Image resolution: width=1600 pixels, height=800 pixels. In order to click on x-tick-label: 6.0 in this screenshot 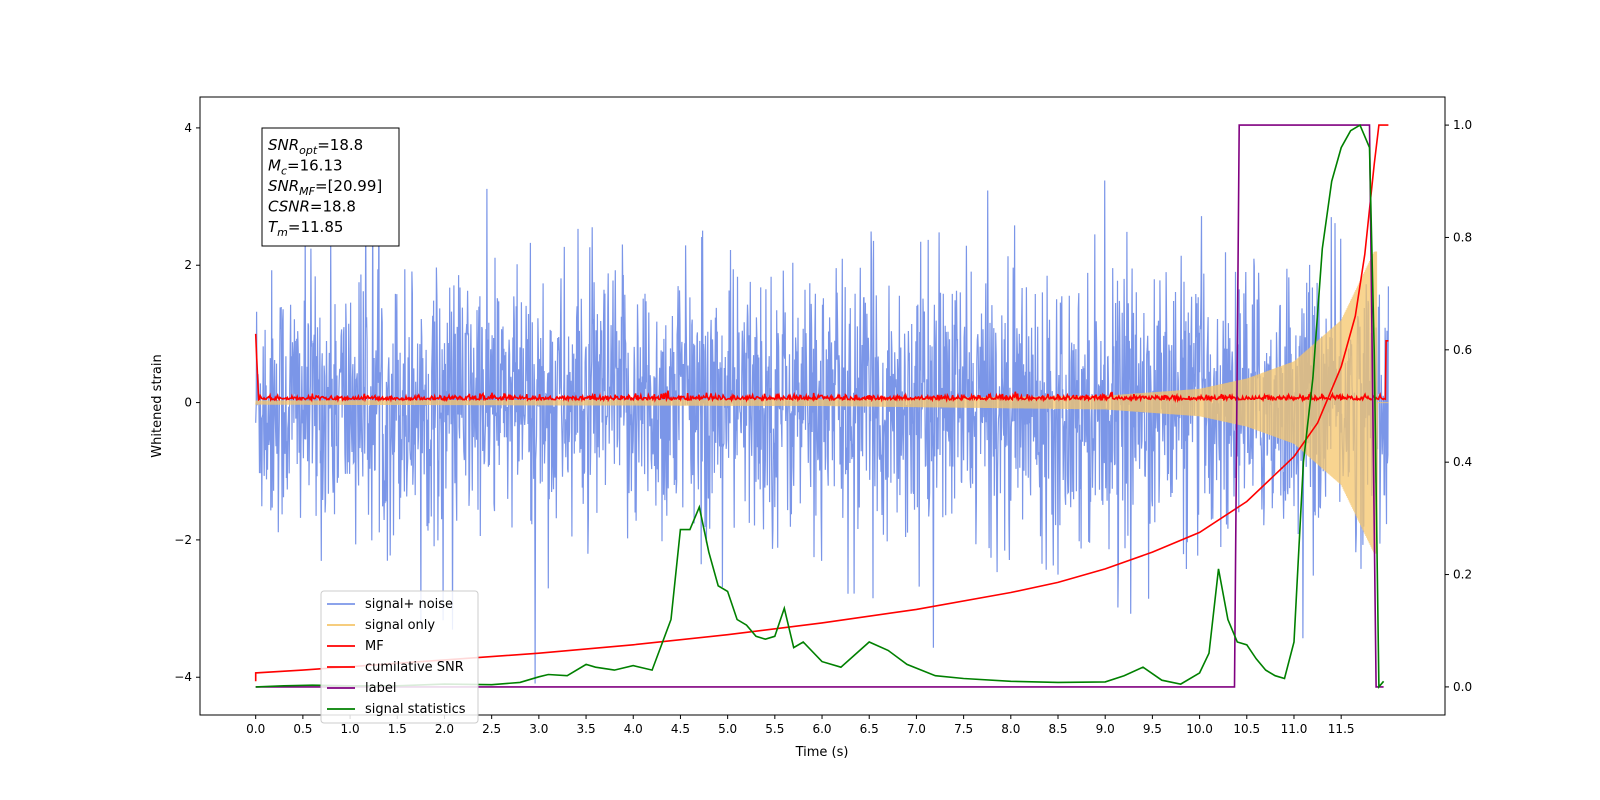, I will do `click(821, 729)`.